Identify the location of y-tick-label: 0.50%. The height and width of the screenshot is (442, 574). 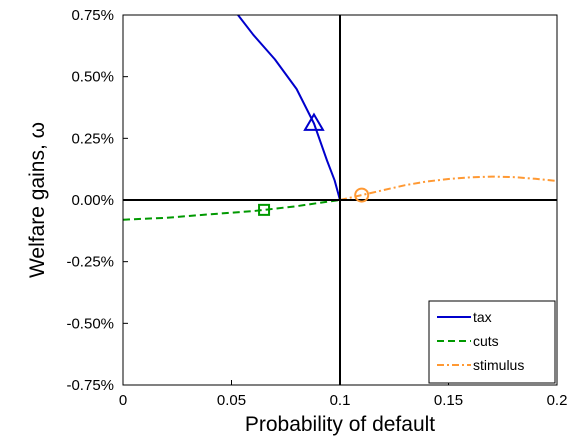
(92, 77).